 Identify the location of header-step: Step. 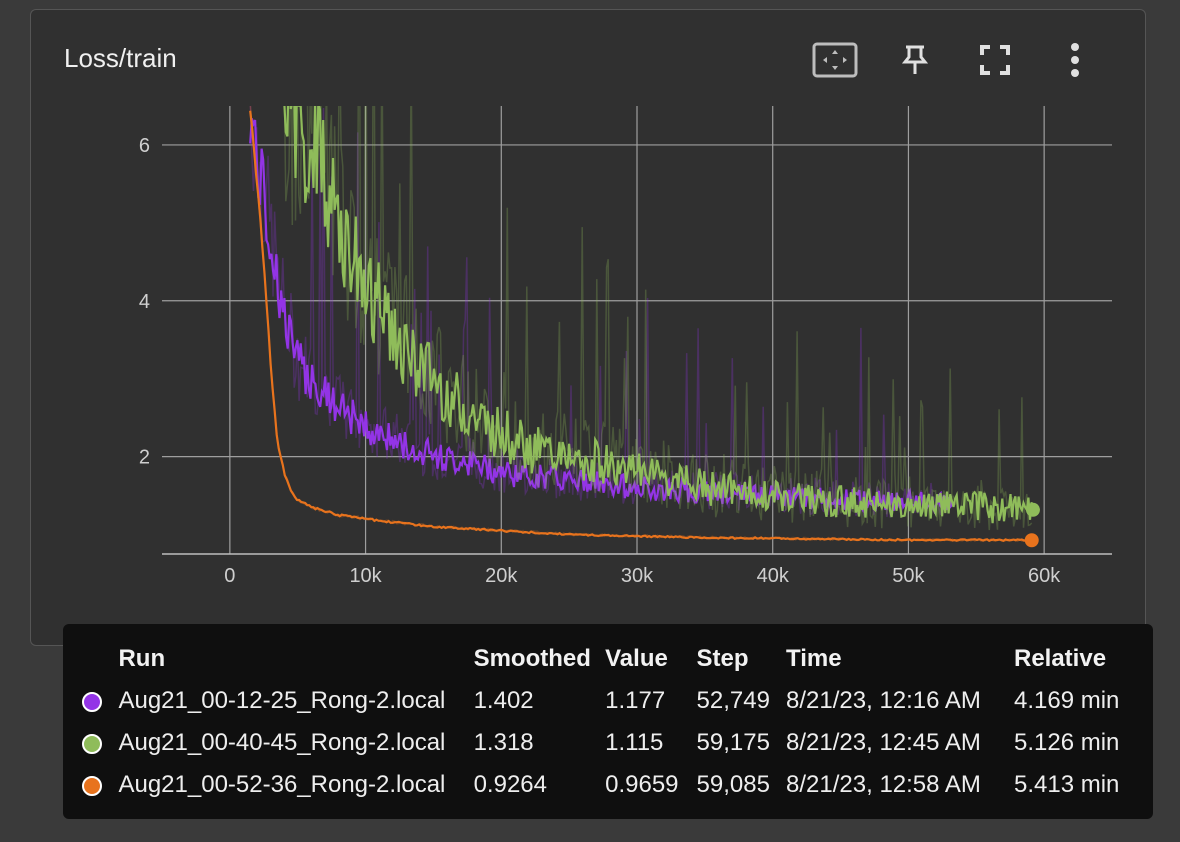
(722, 658).